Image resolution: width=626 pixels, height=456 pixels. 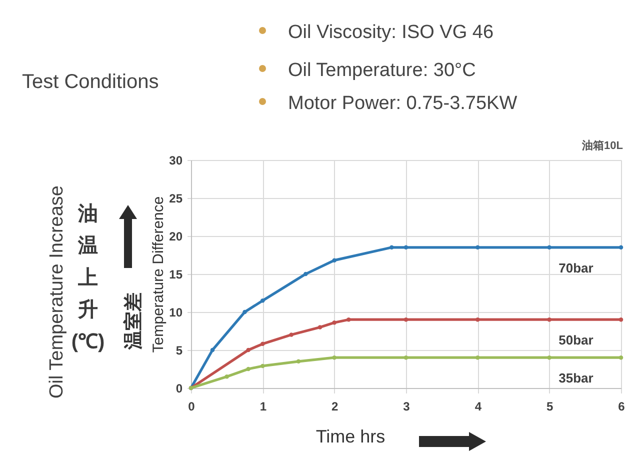 What do you see at coordinates (550, 407) in the screenshot?
I see `x-tick-label: 5` at bounding box center [550, 407].